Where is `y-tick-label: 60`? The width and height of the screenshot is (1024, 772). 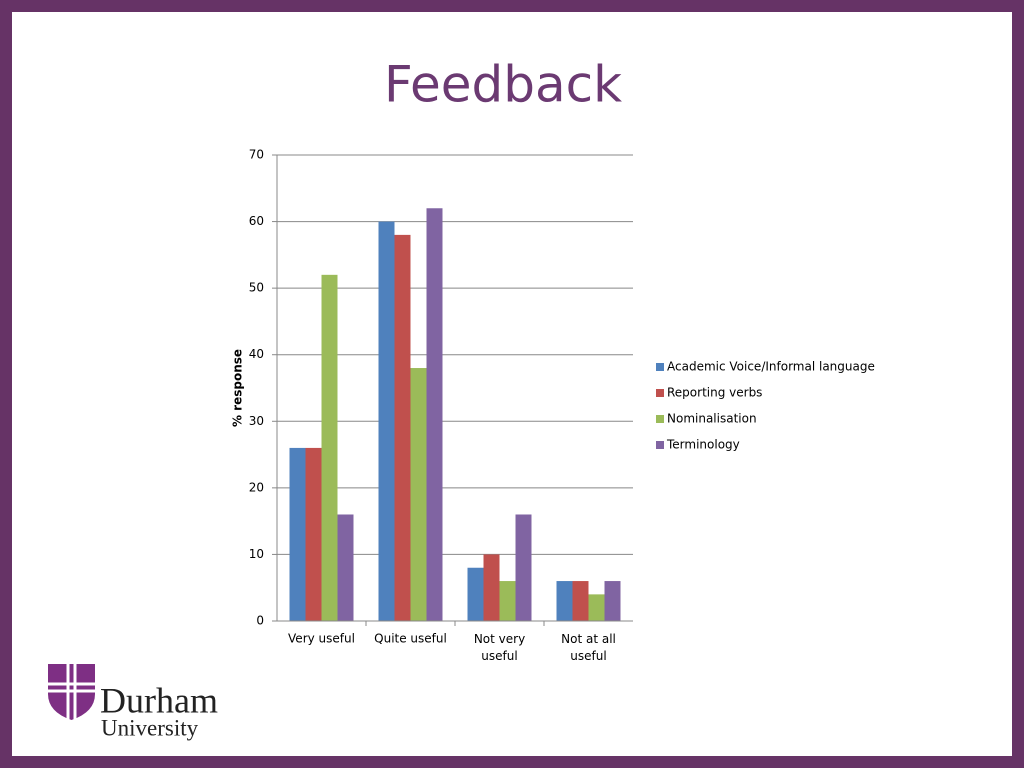
y-tick-label: 60 is located at coordinates (256, 221).